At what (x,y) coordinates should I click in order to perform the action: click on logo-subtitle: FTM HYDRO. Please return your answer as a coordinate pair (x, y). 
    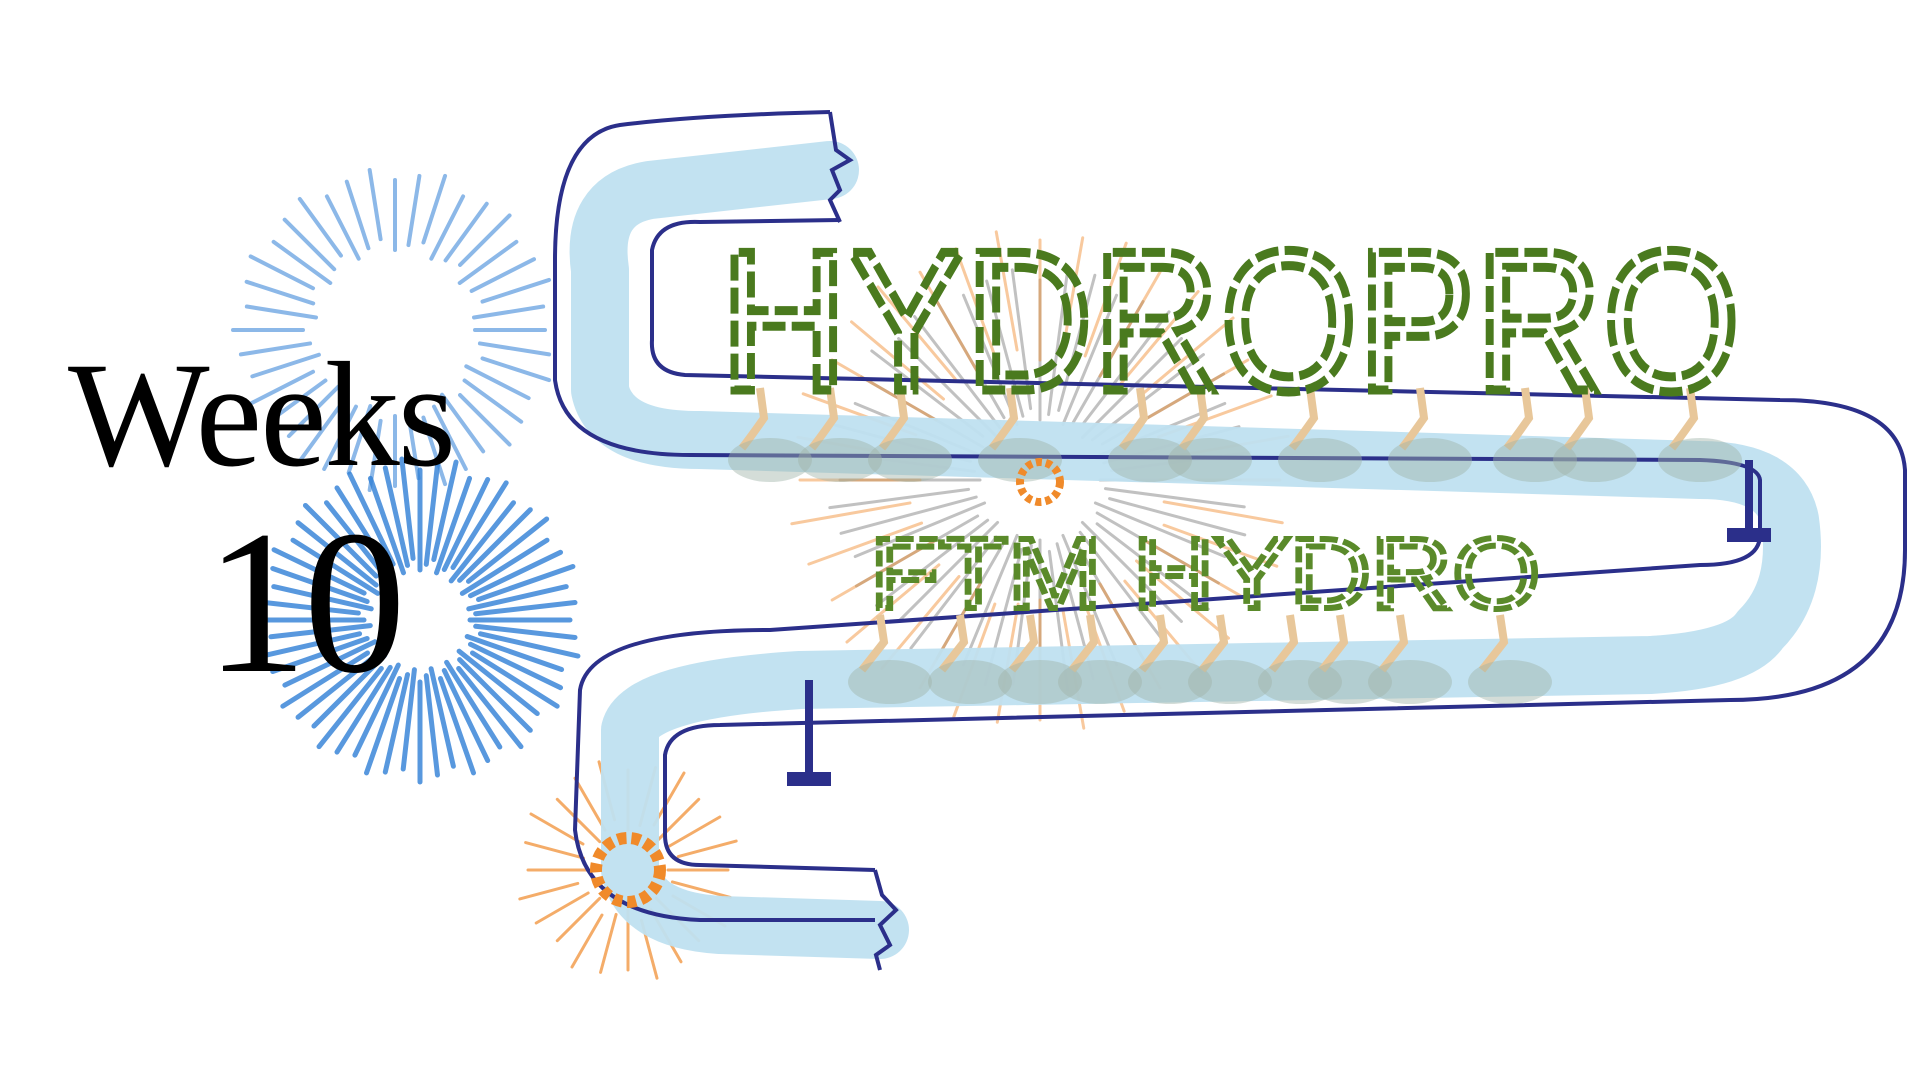
    Looking at the image, I should click on (1205, 574).